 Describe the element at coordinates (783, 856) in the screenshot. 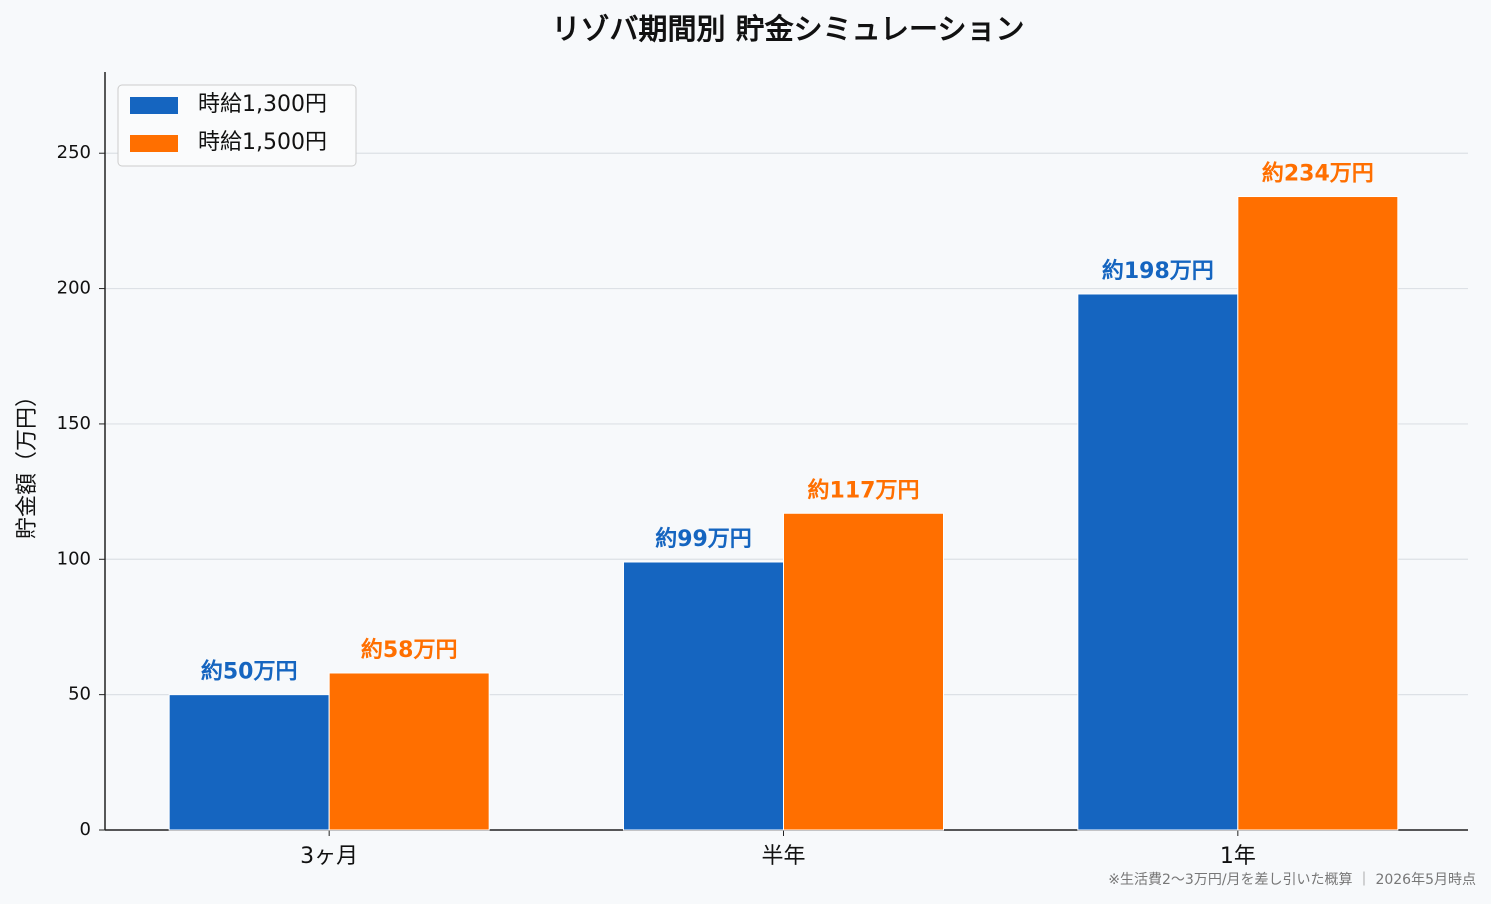

I see `x-tick-label: 半年` at that location.